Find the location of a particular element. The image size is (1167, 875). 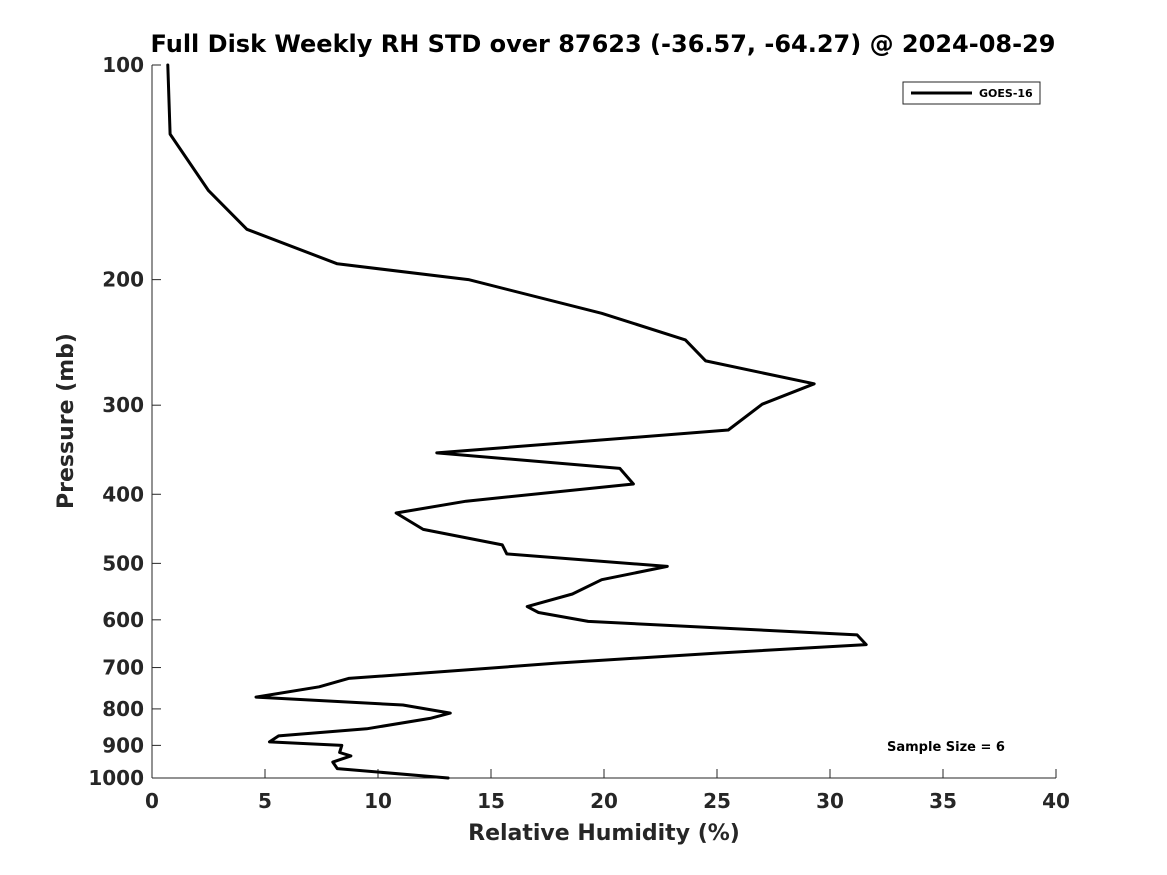

y-tick-label: 200 is located at coordinates (123, 280).